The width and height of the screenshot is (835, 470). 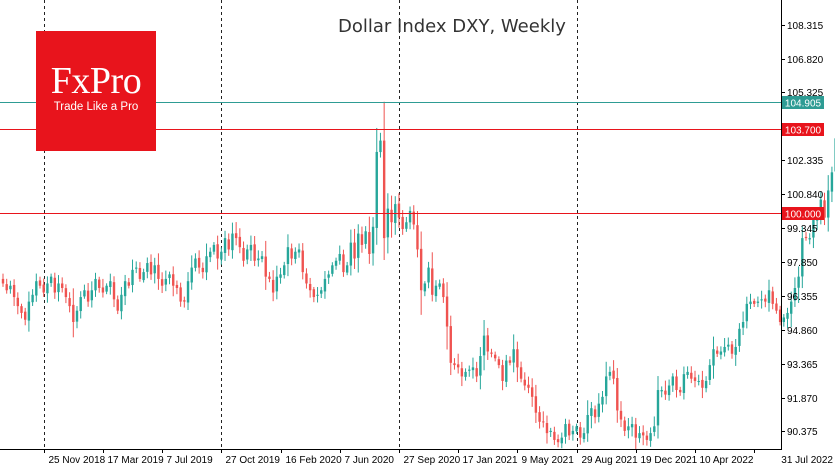 I want to click on level-label: 103.700, so click(x=803, y=131).